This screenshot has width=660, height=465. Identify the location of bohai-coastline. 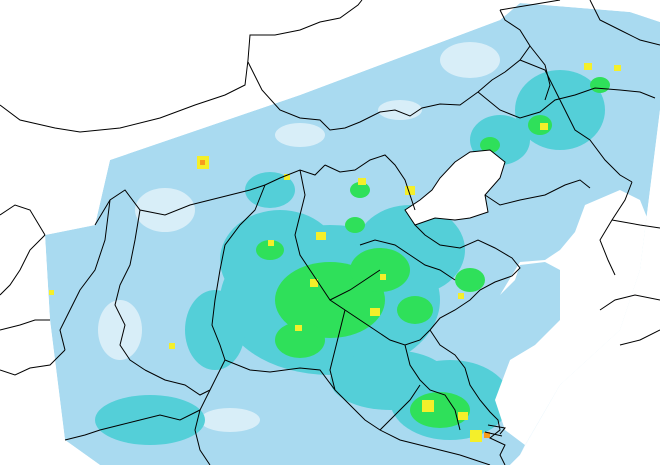
(455, 187).